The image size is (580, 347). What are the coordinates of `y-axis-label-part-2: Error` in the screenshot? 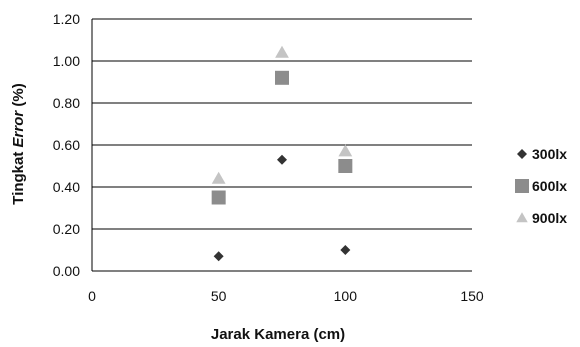 It's located at (18, 129).